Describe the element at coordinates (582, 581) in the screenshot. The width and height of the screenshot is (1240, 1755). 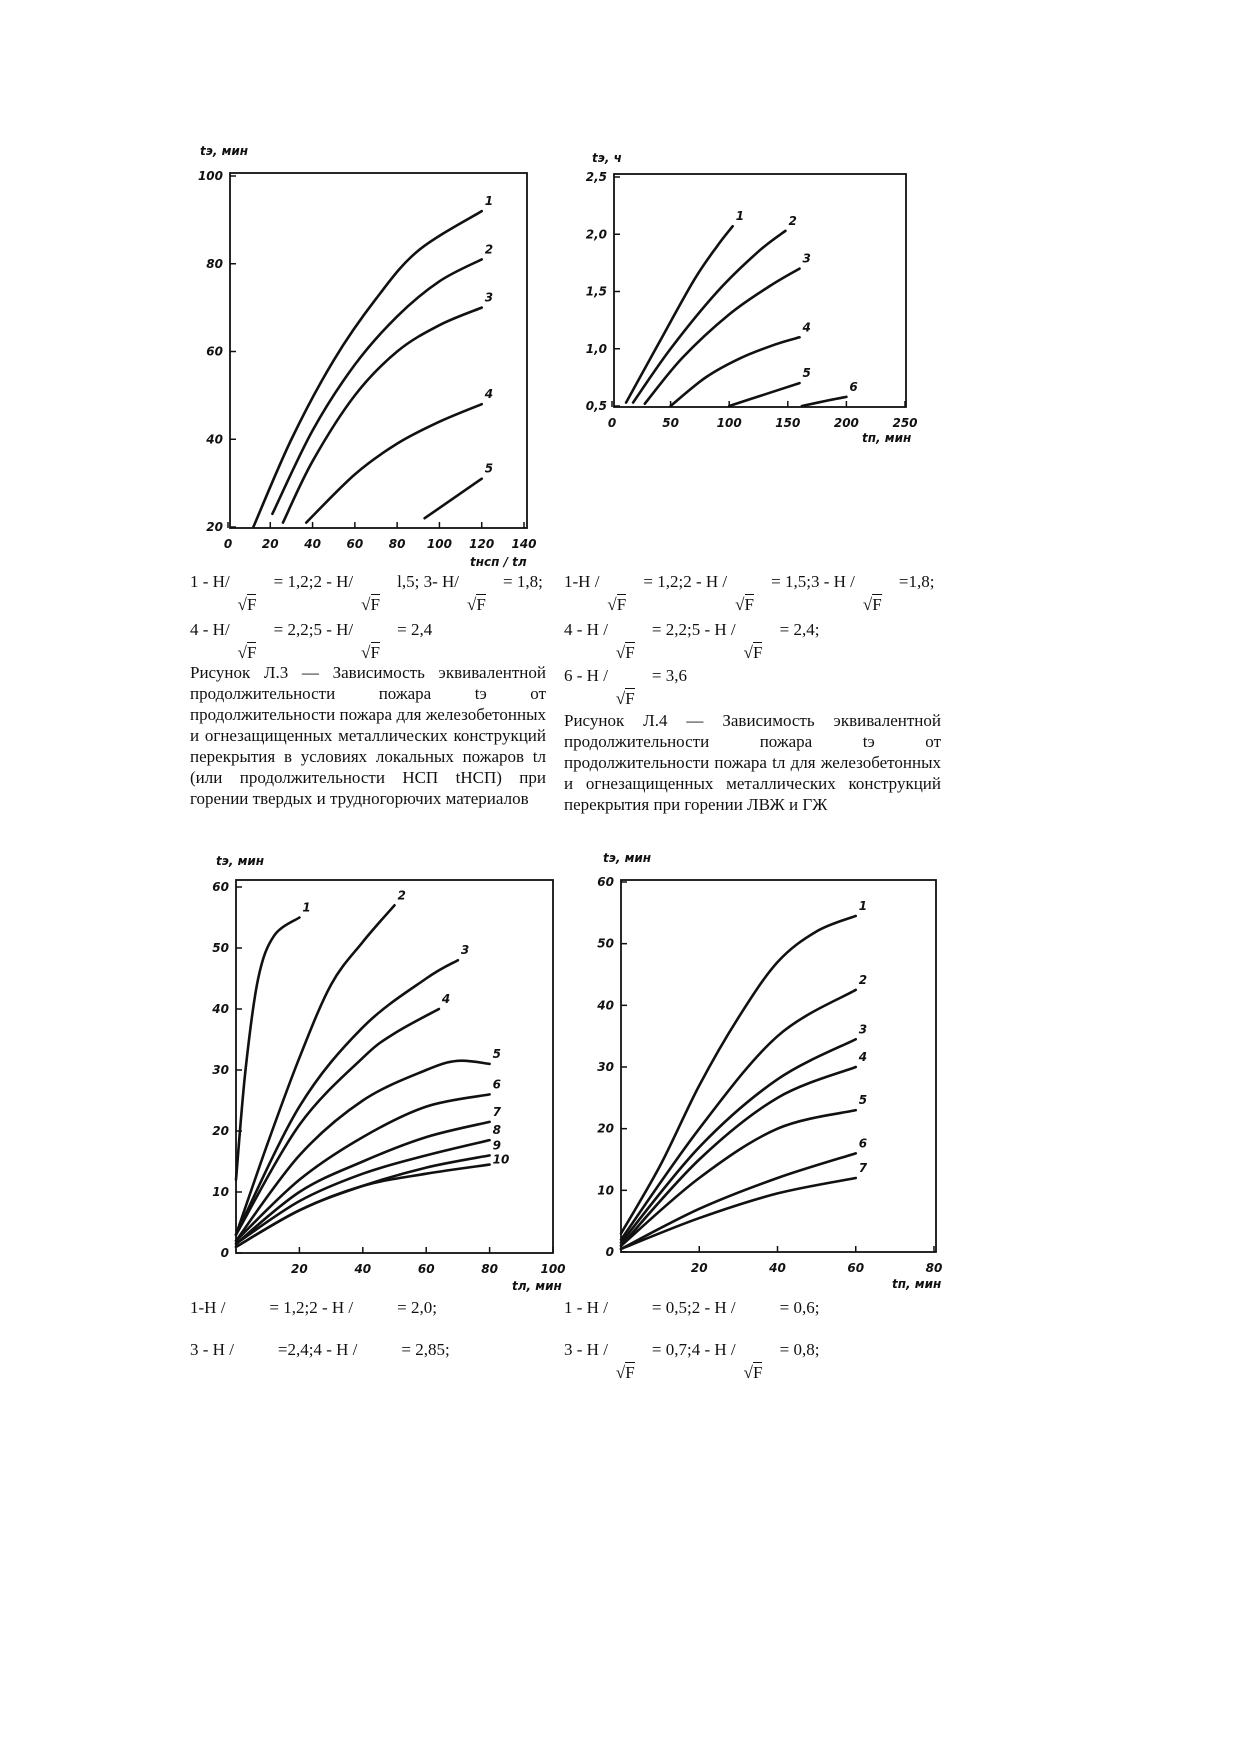
I see `legend-prefix: 1-H /` at that location.